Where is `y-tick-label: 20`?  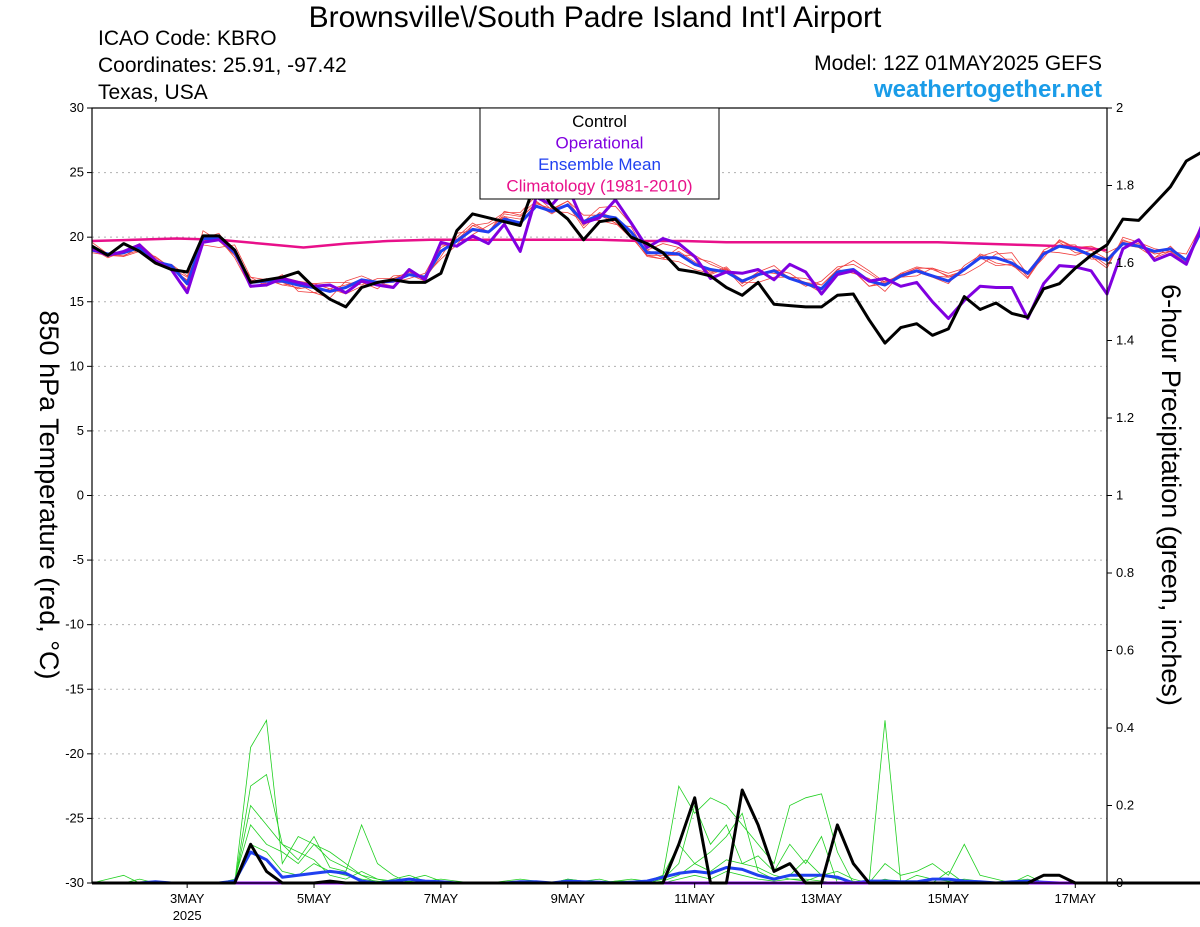 y-tick-label: 20 is located at coordinates (77, 236).